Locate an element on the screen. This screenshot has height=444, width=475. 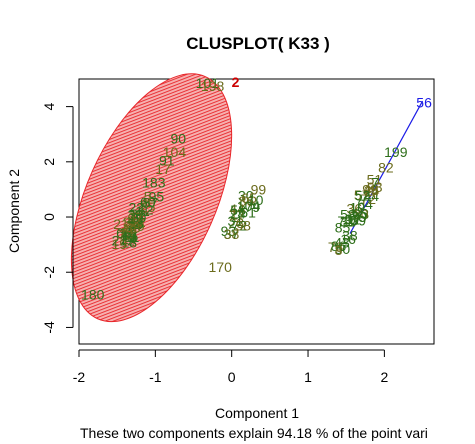
point-label: 170 is located at coordinates (221, 267).